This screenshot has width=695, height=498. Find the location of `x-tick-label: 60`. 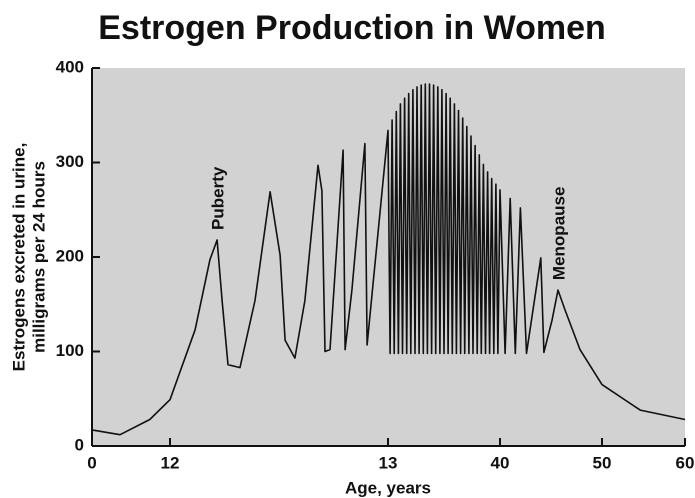

x-tick-label: 60 is located at coordinates (685, 462).